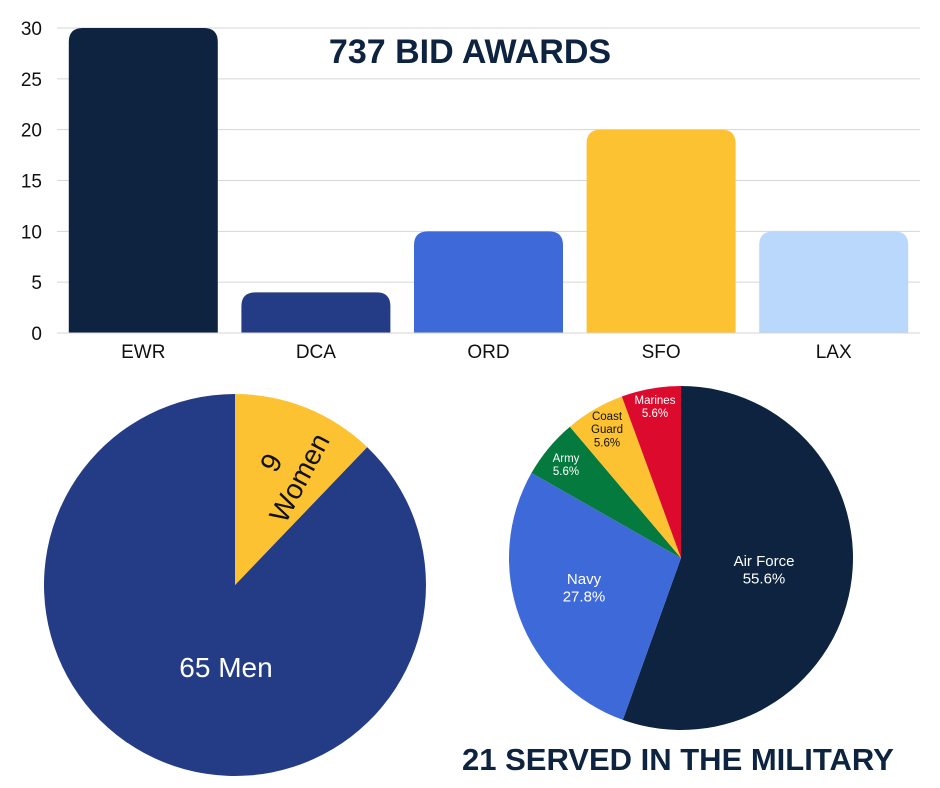 This screenshot has width=940, height=788. What do you see at coordinates (31, 29) in the screenshot?
I see `y-tick-label: 30` at bounding box center [31, 29].